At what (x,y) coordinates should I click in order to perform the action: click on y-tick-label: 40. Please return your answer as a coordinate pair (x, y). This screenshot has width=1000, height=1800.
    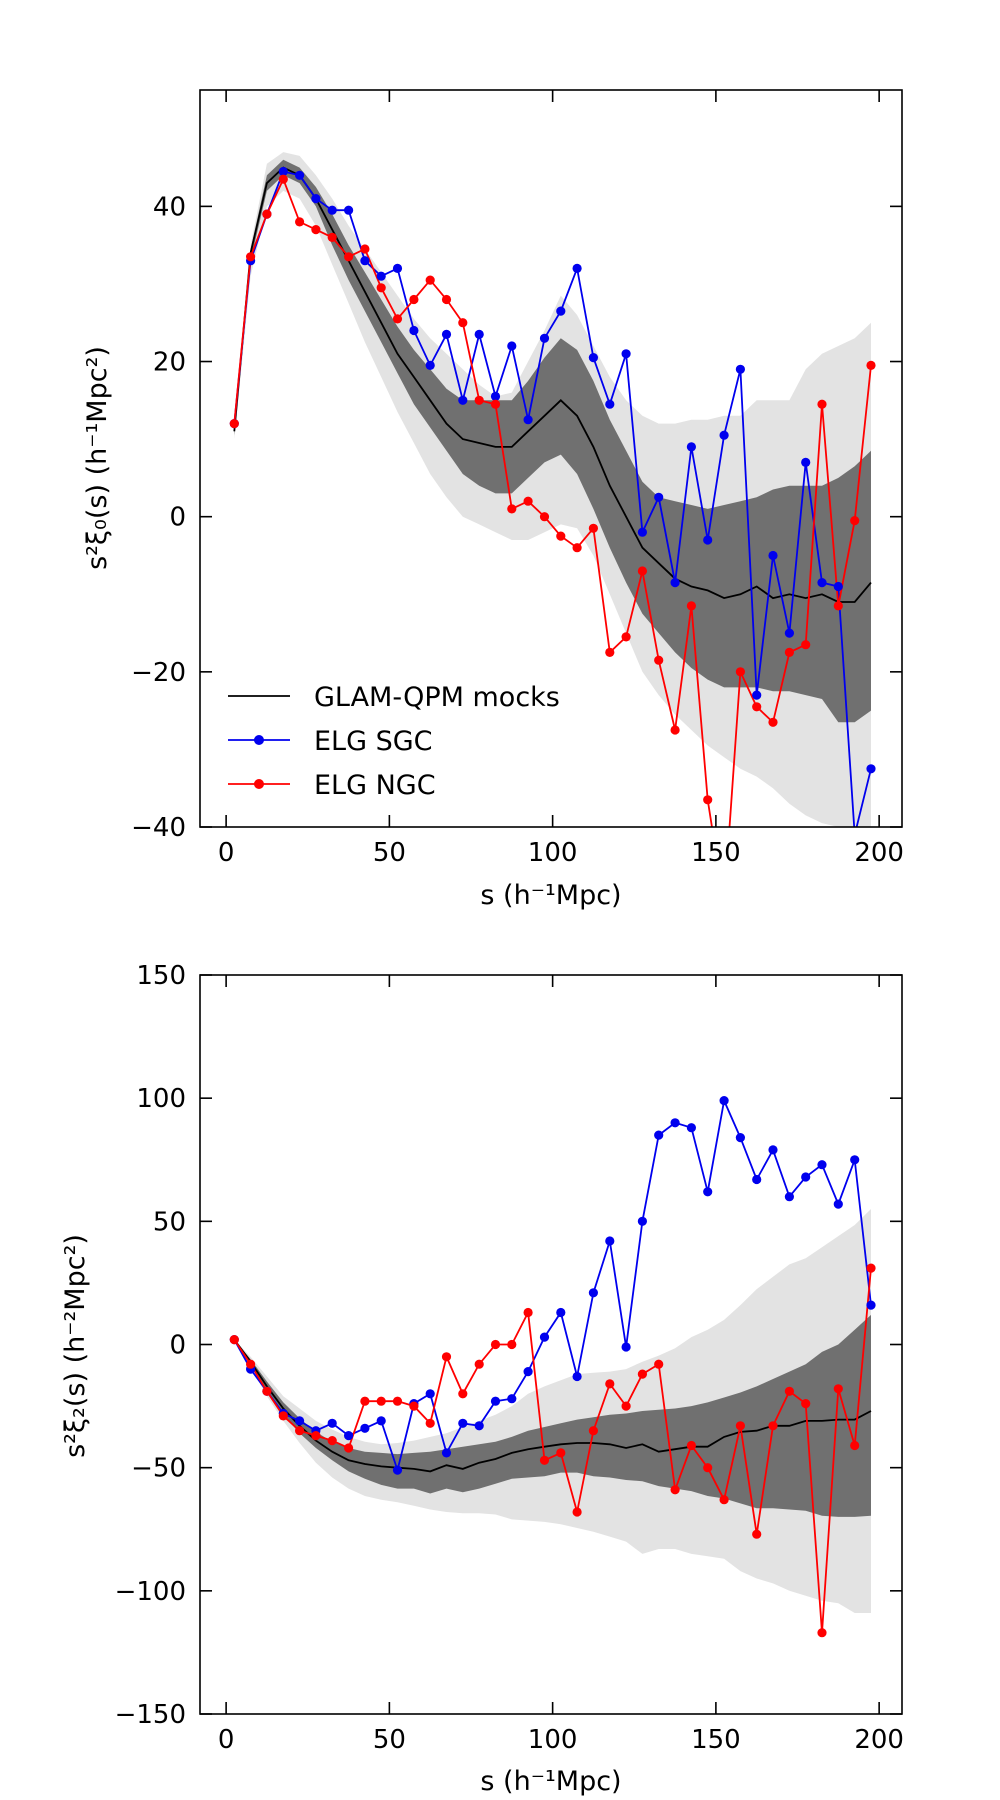
    Looking at the image, I should click on (169, 207).